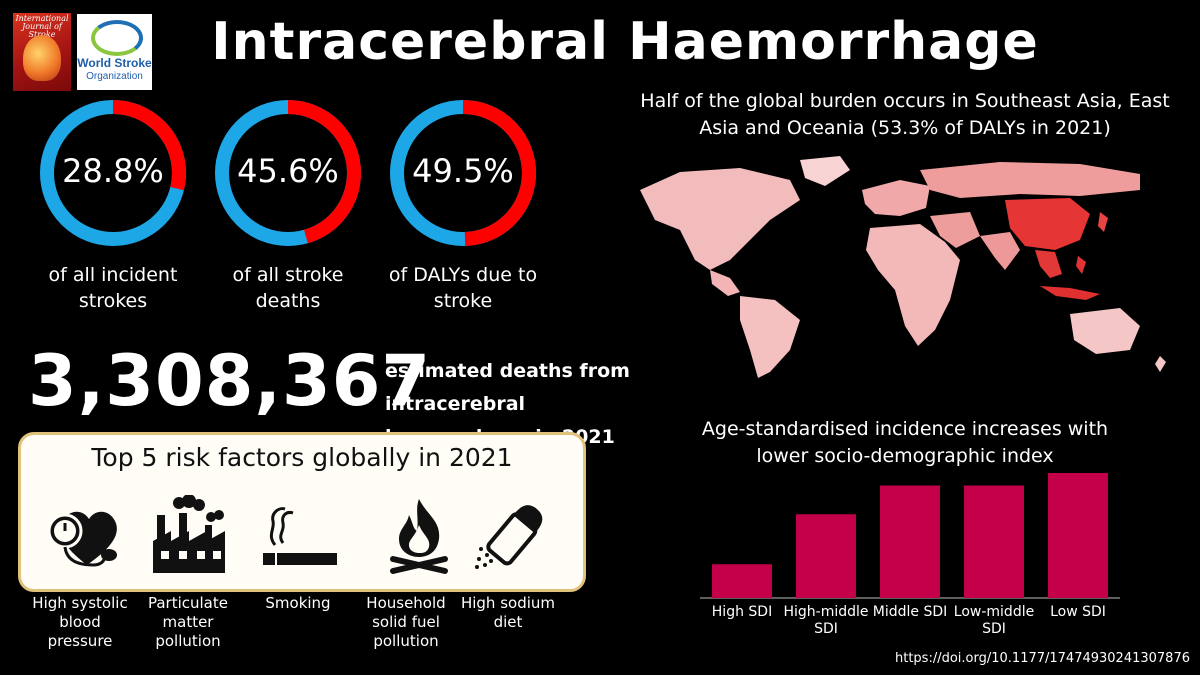  What do you see at coordinates (42, 58) in the screenshot?
I see `brain-head-graphic` at bounding box center [42, 58].